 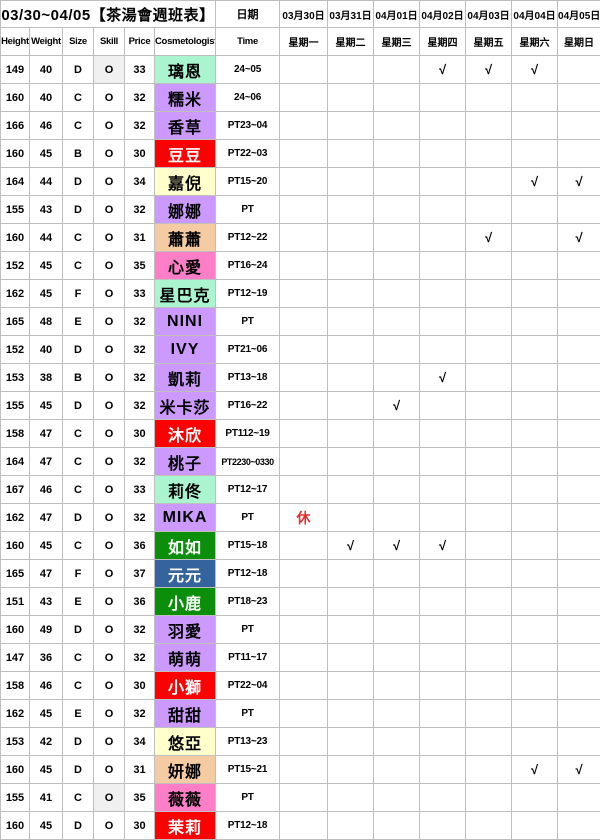 I want to click on height-cell: 166, so click(x=15, y=126).